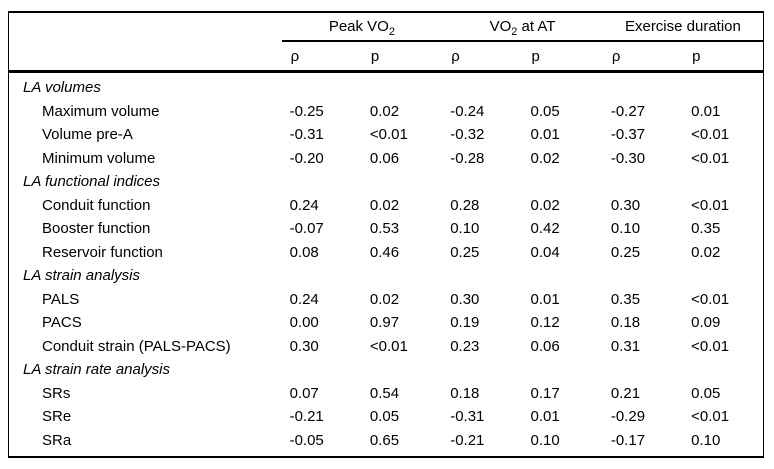 Image resolution: width=774 pixels, height=469 pixels. I want to click on cell-value: 0.17, so click(545, 393).